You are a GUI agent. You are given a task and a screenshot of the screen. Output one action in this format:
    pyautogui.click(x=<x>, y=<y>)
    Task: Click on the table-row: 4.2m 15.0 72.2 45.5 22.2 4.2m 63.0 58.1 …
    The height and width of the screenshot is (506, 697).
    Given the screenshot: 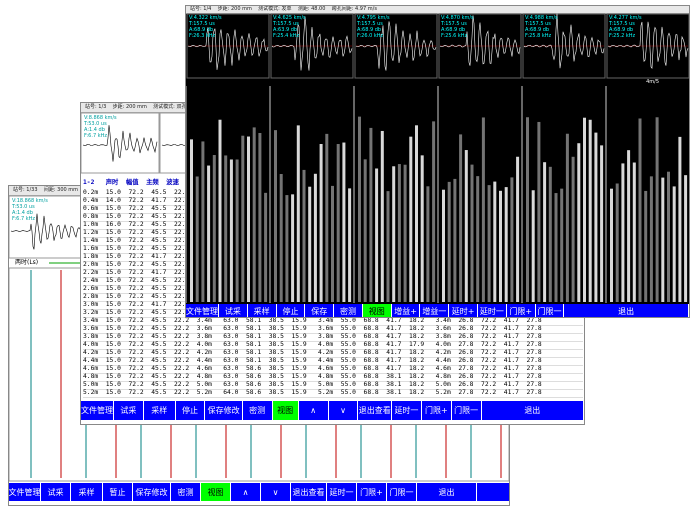 What is the action you would take?
    pyautogui.click(x=333, y=353)
    